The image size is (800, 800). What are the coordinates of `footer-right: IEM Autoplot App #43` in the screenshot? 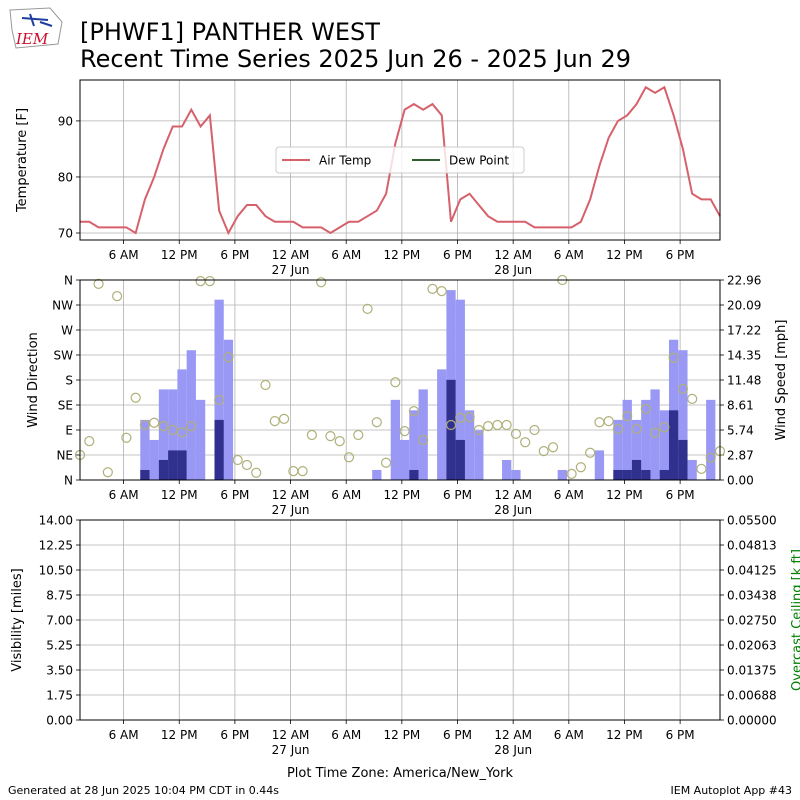 It's located at (732, 790).